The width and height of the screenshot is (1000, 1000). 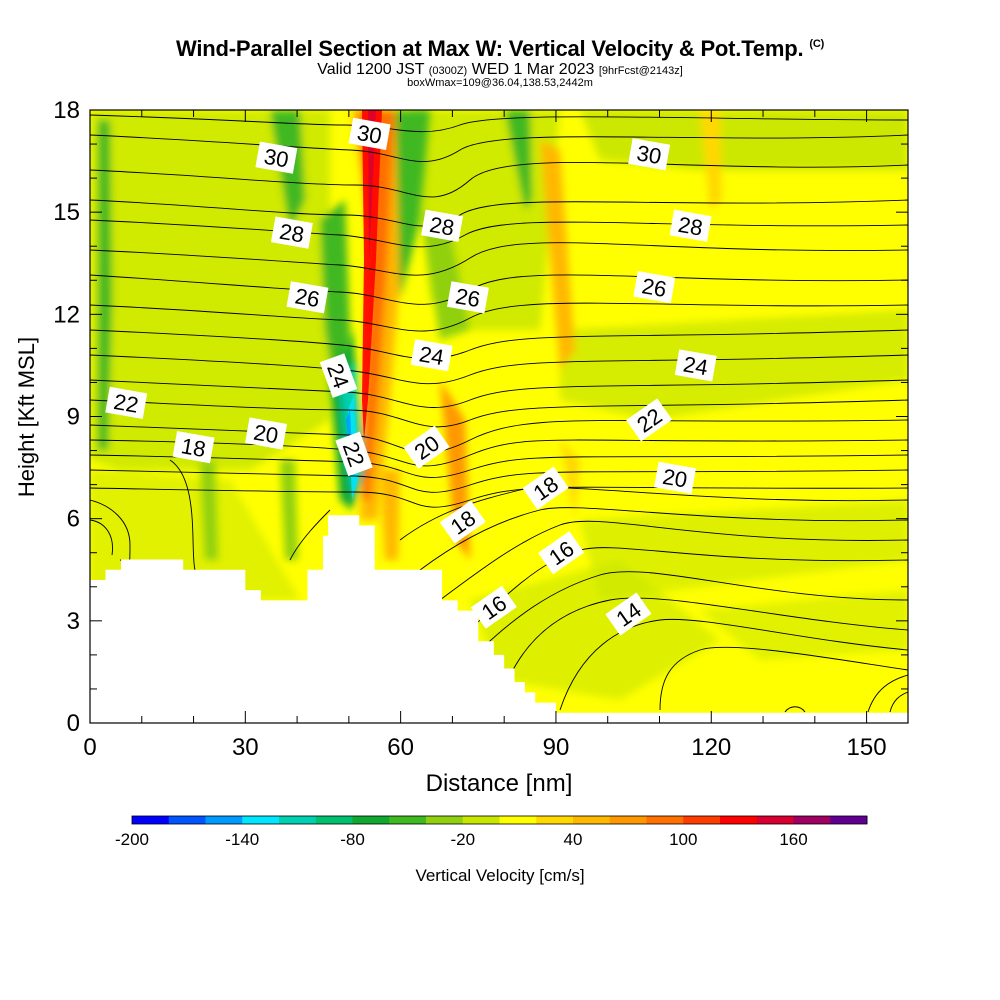 What do you see at coordinates (89, 747) in the screenshot?
I see `x-tick-label: 0` at bounding box center [89, 747].